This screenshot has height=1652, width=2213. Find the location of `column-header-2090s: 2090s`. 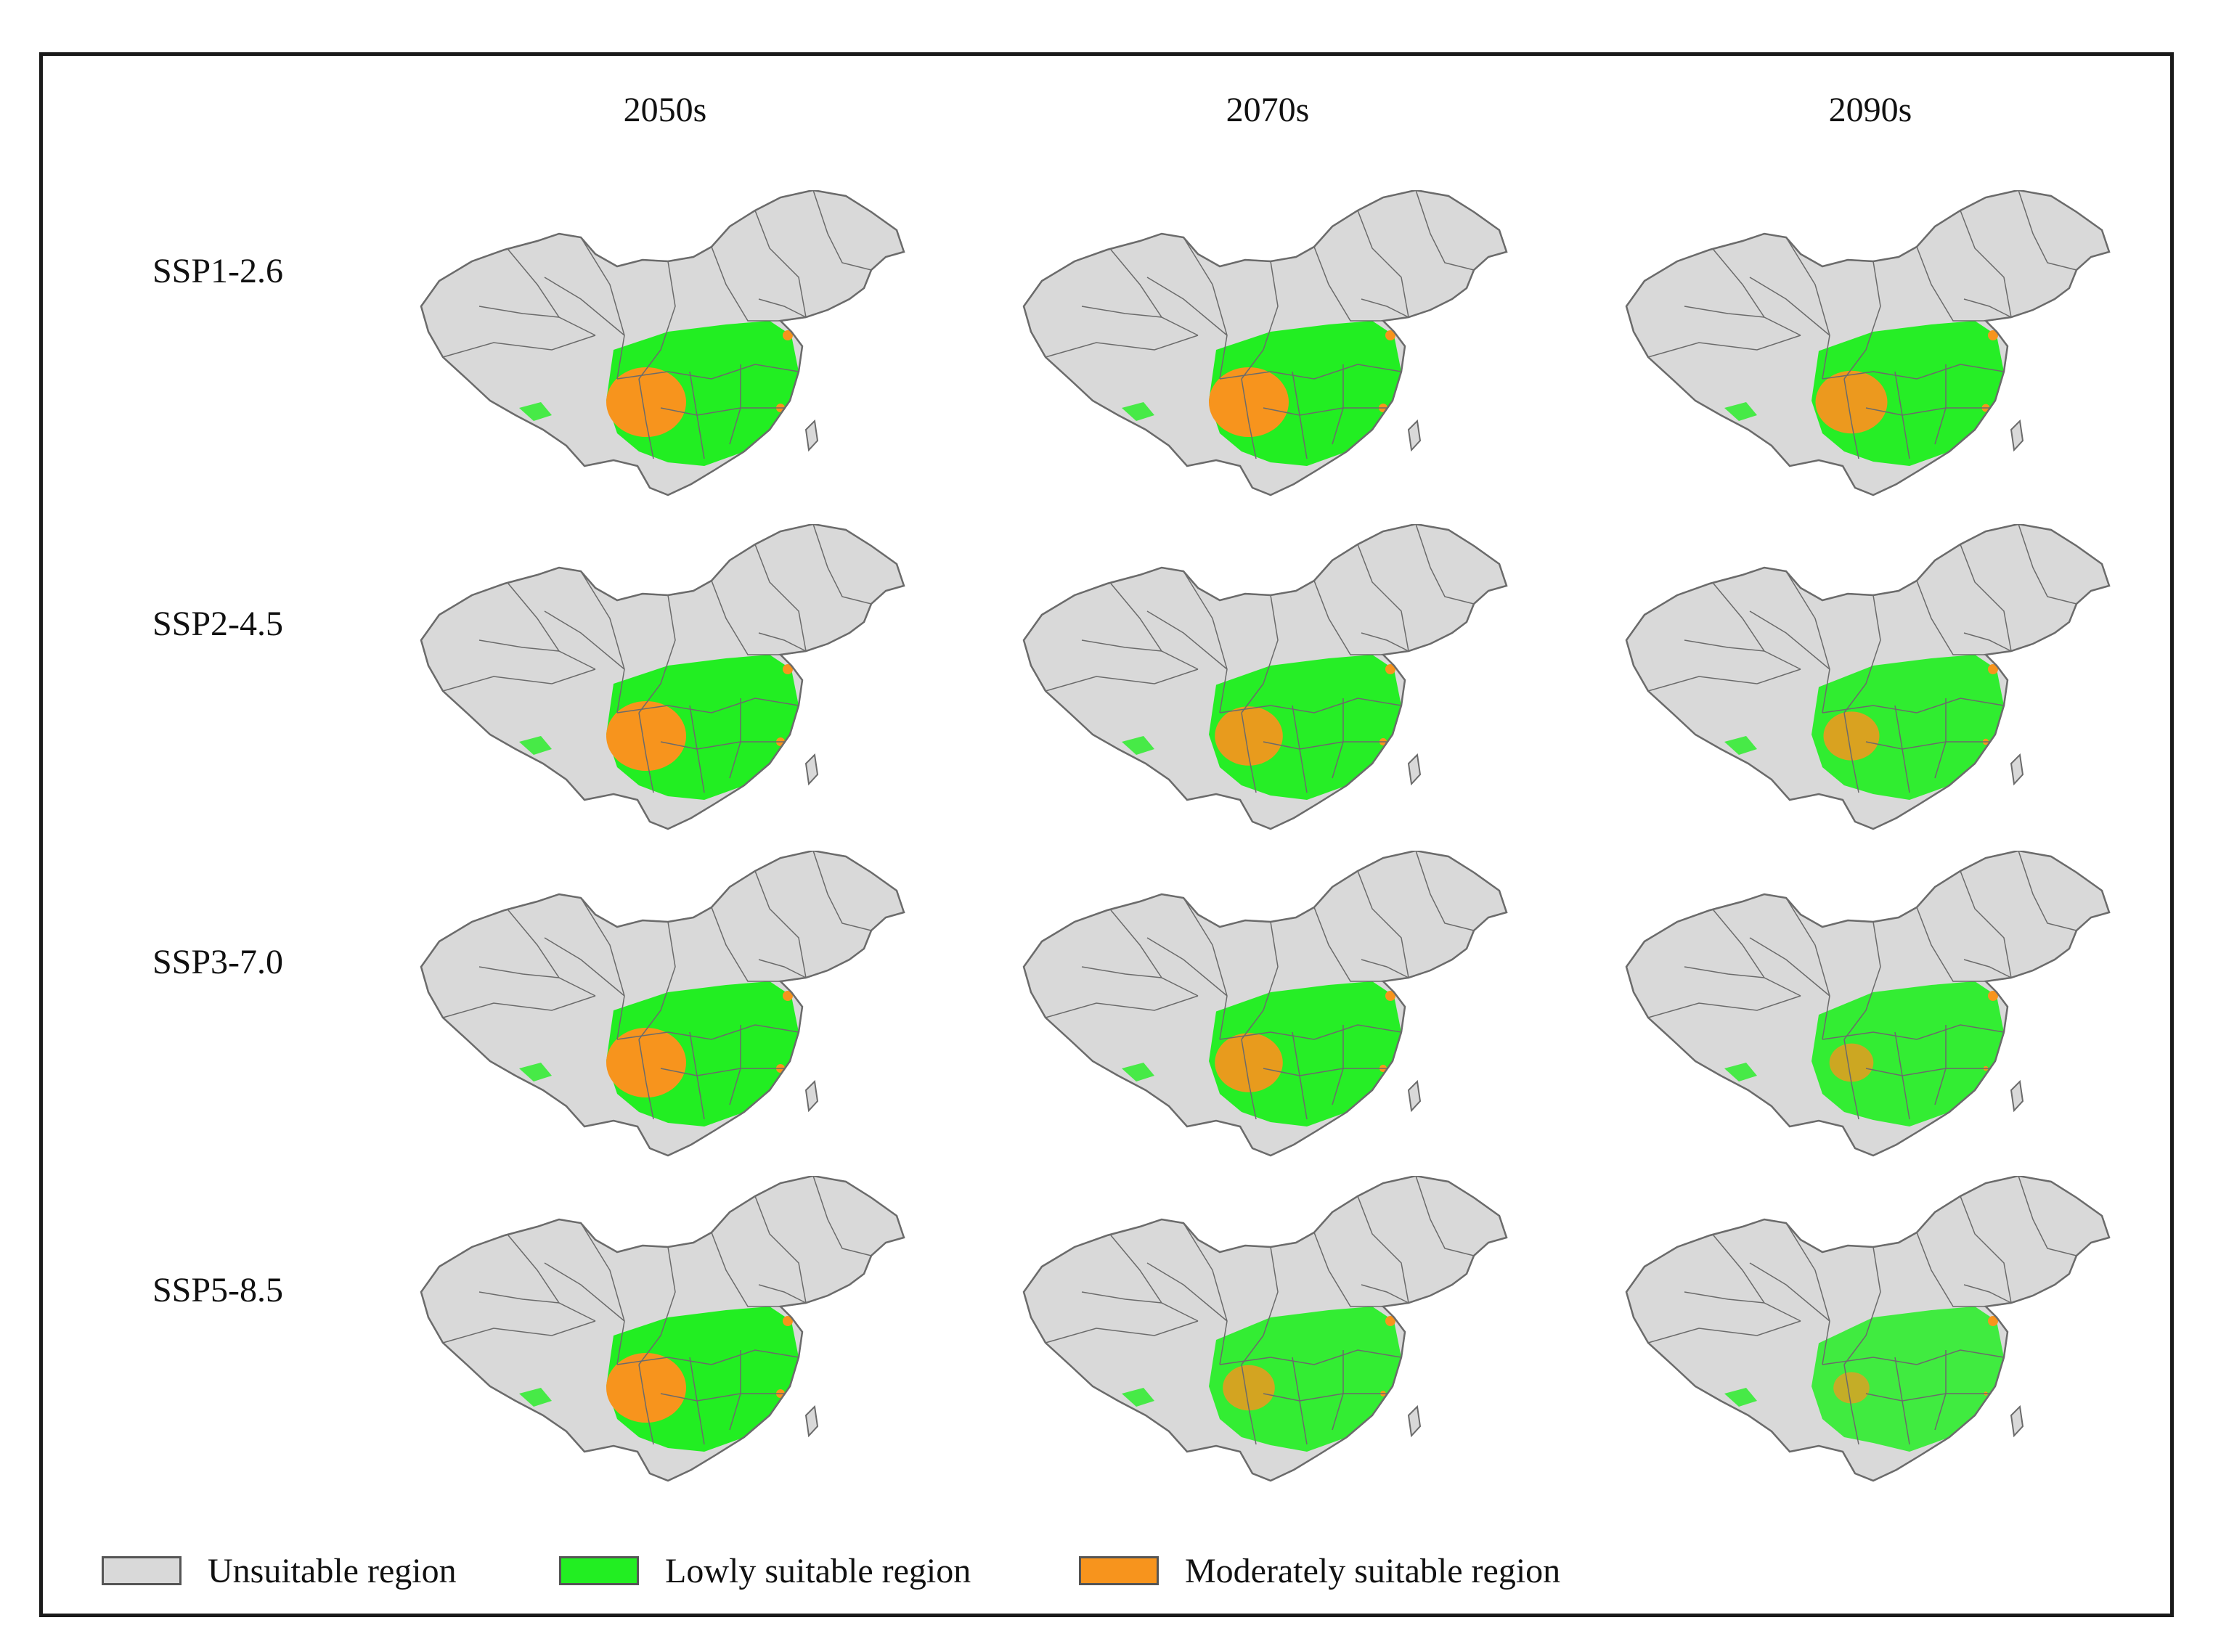

column-header-2090s: 2090s is located at coordinates (1870, 110).